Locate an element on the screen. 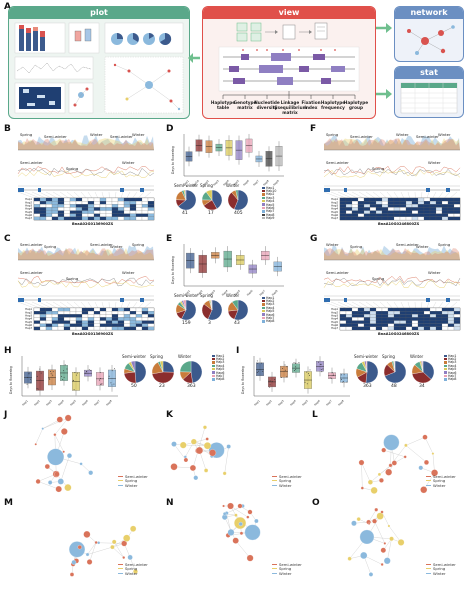  legend-item: Hap10 is located at coordinates (272, 191).